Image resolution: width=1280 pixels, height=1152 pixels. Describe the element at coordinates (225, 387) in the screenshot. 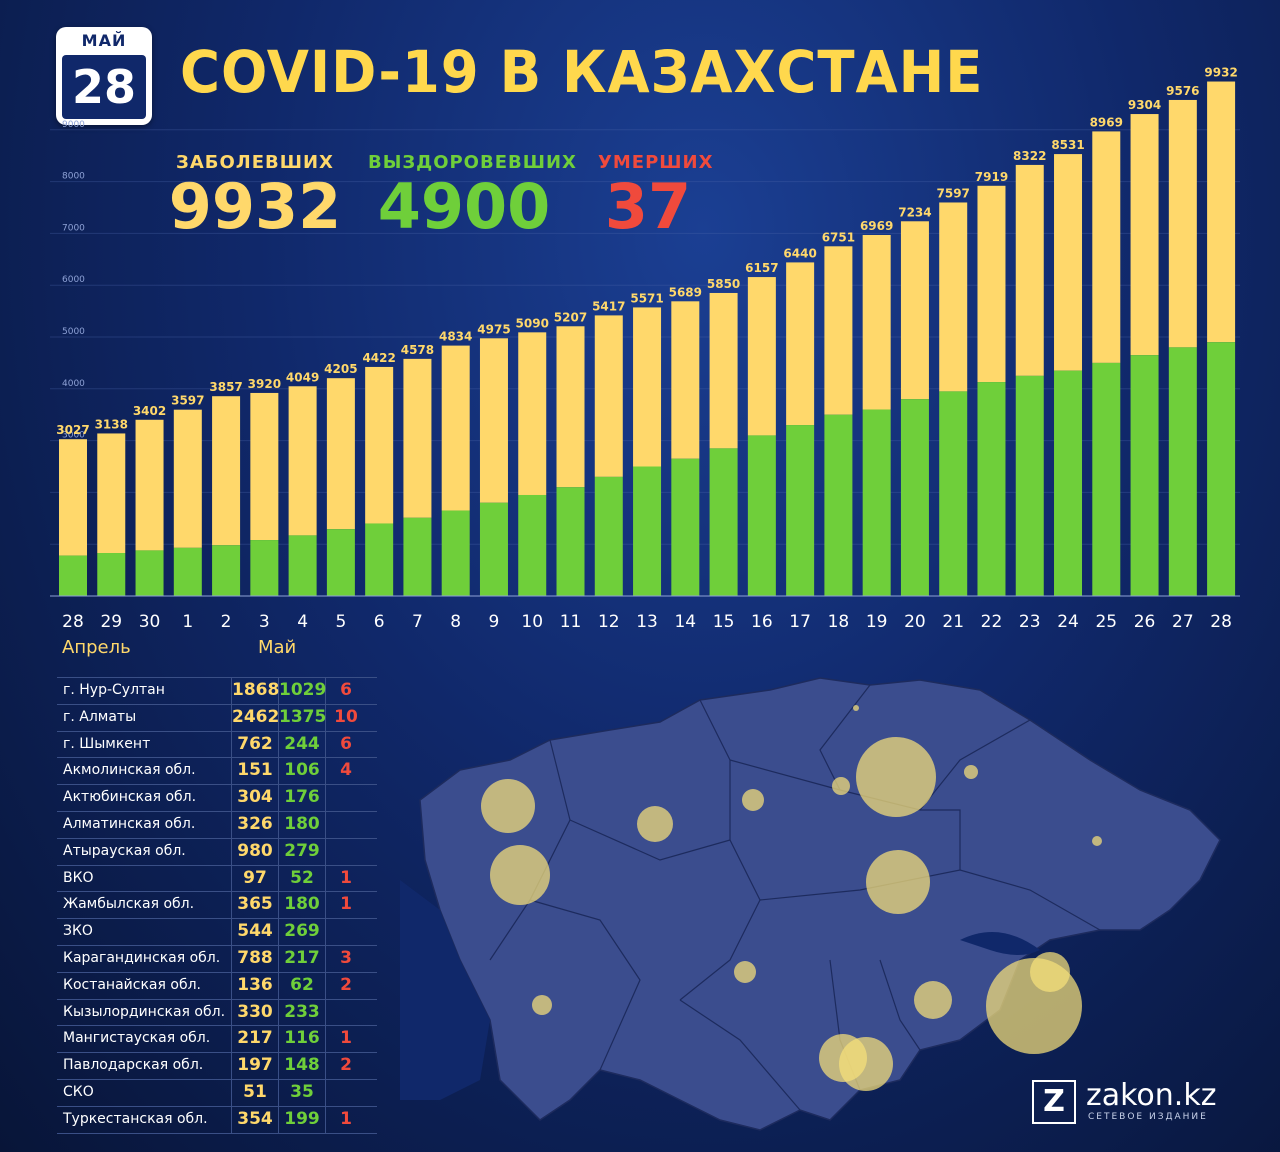

I see `data-label: 3857` at that location.